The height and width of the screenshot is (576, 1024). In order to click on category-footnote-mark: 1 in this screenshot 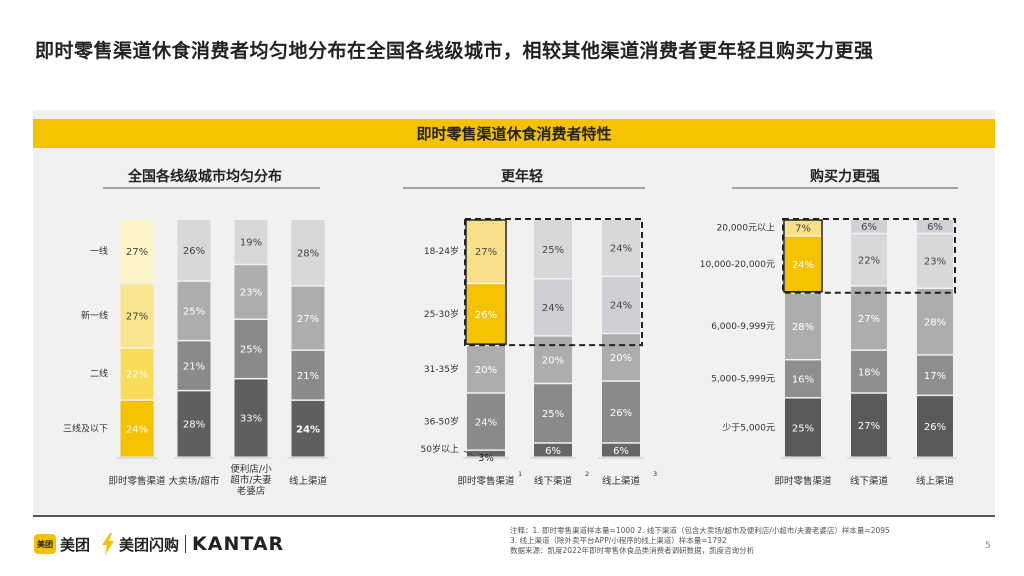, I will do `click(520, 474)`.